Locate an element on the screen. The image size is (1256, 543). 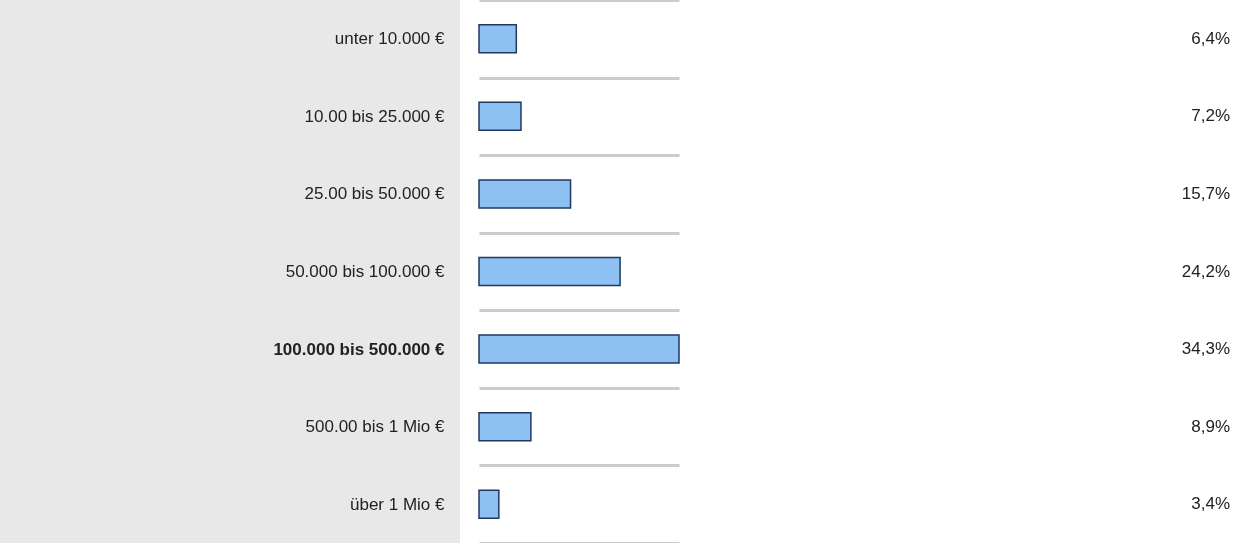
data-label: 8,9% is located at coordinates (1210, 426).